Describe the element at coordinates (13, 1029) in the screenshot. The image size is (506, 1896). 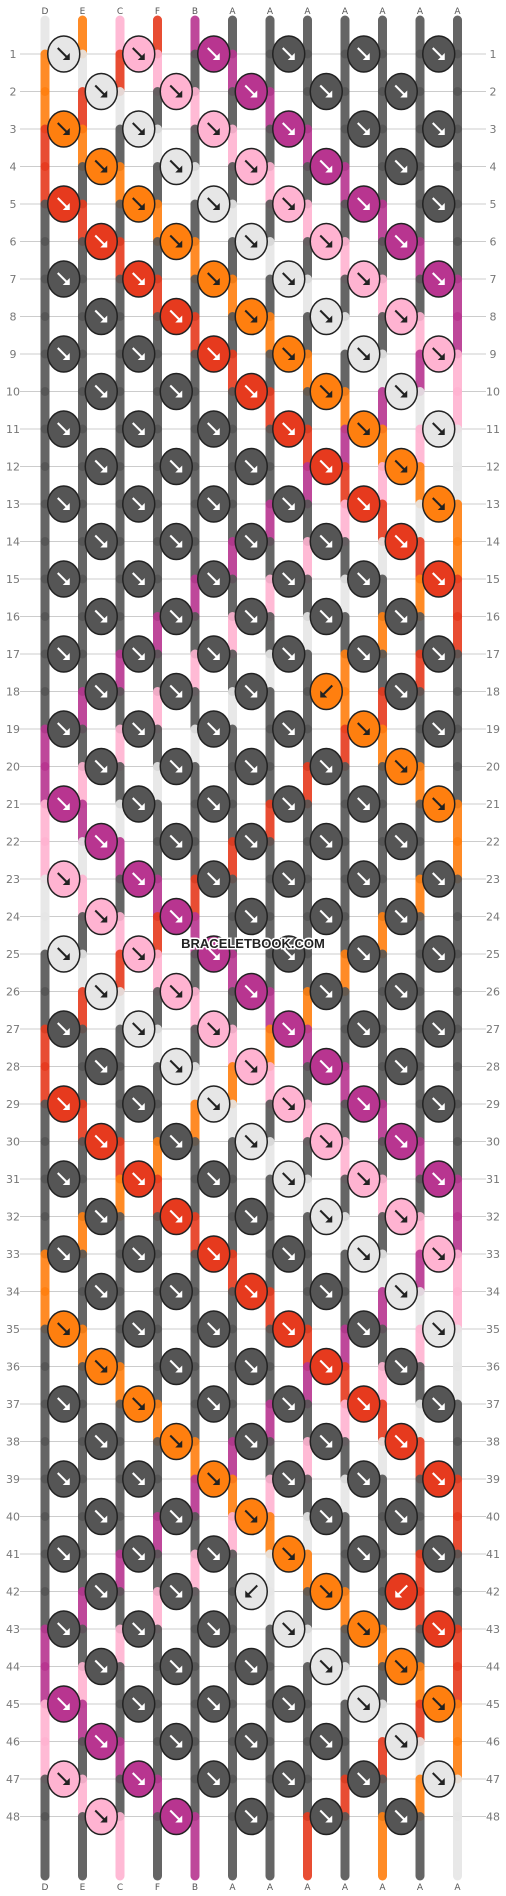
I see `row-number-left: 27` at that location.